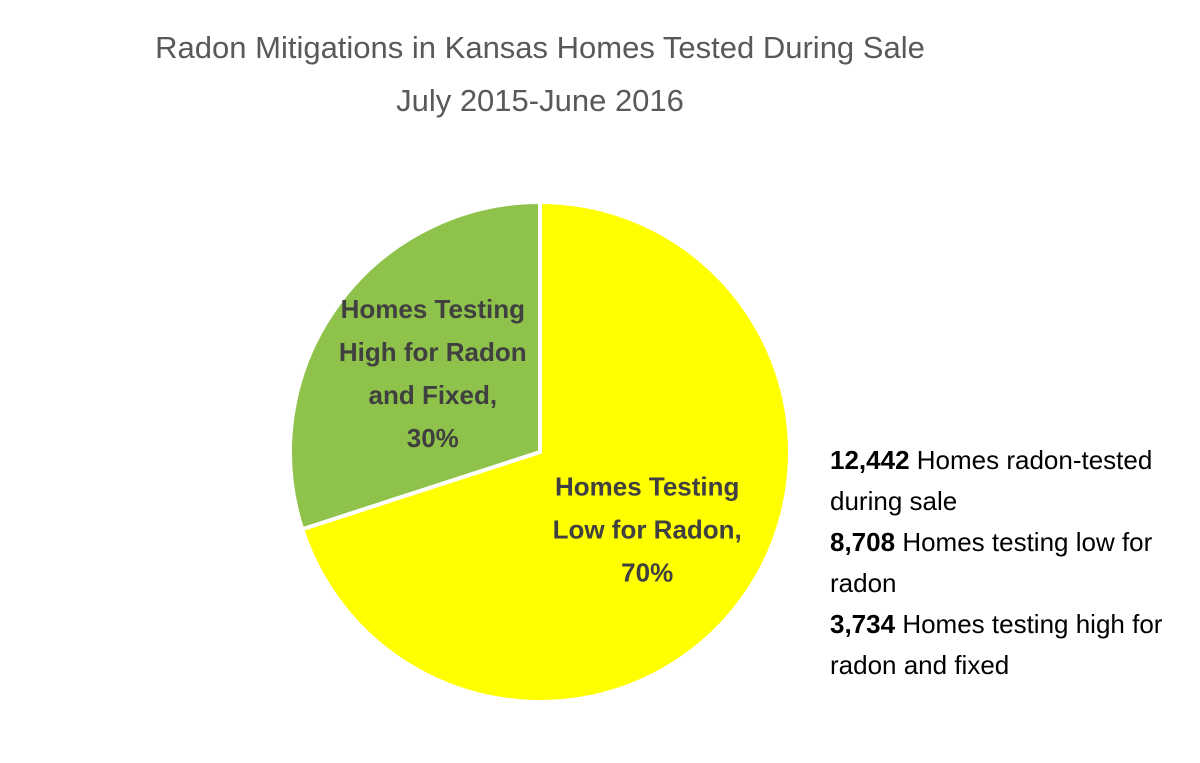 This screenshot has height=763, width=1200. I want to click on slice-category: Homes Testing High for Radon and Fixed,, so click(432, 352).